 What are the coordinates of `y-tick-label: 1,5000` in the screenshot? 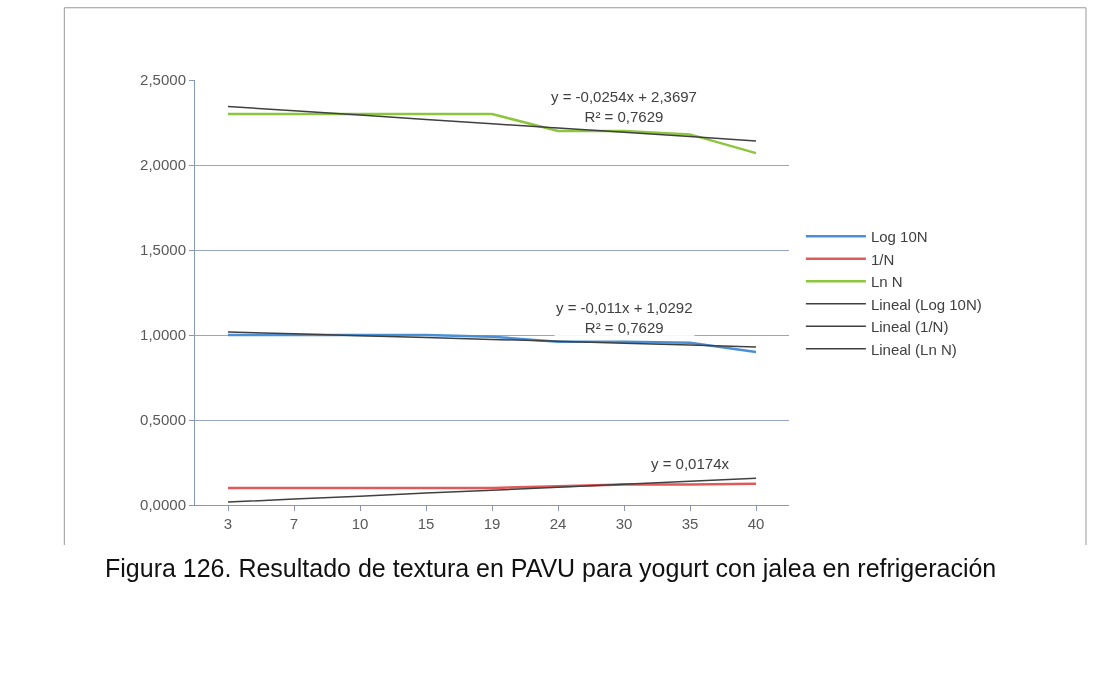 It's located at (163, 250).